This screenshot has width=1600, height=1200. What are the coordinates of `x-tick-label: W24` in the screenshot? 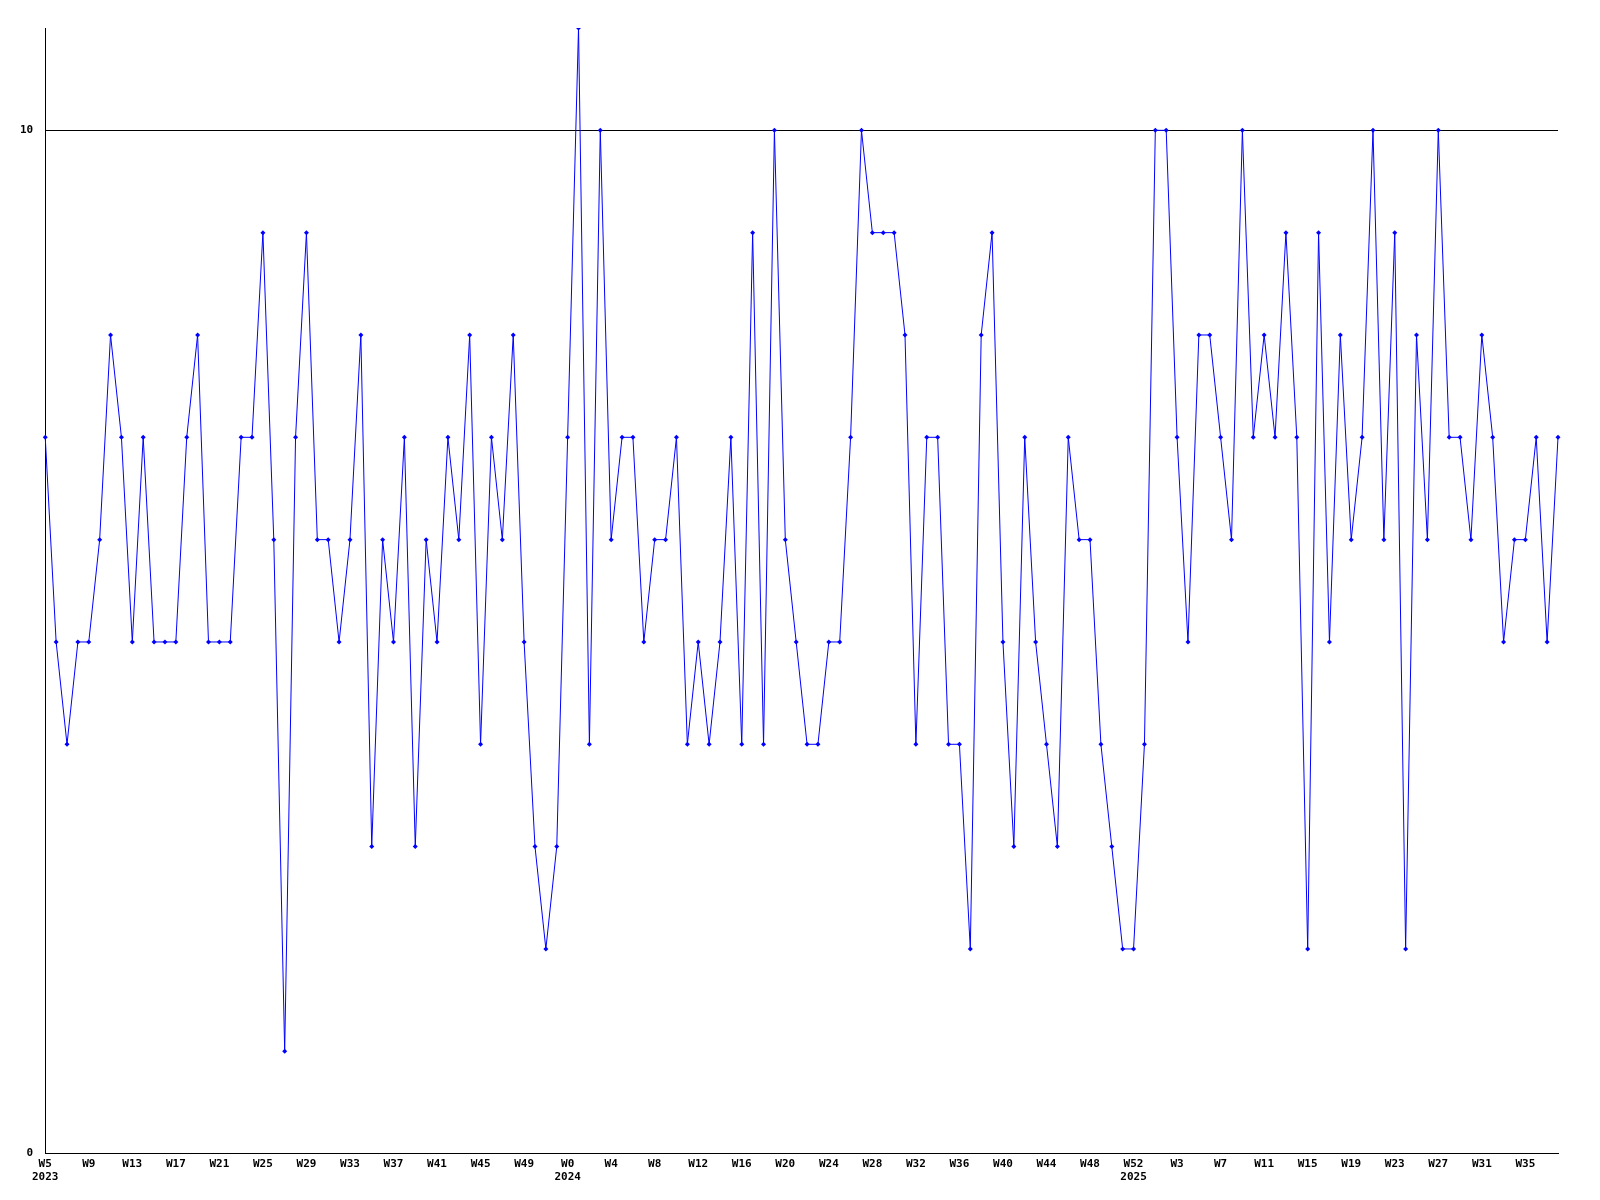 It's located at (829, 1164).